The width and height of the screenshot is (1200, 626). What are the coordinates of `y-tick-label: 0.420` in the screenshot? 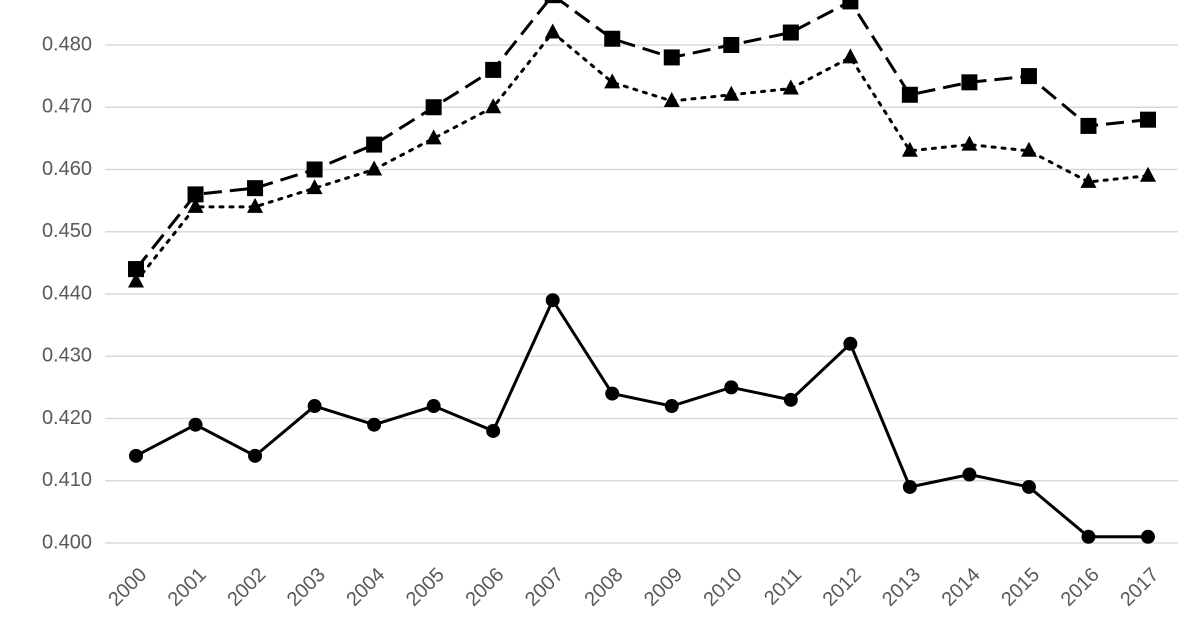 It's located at (67, 418).